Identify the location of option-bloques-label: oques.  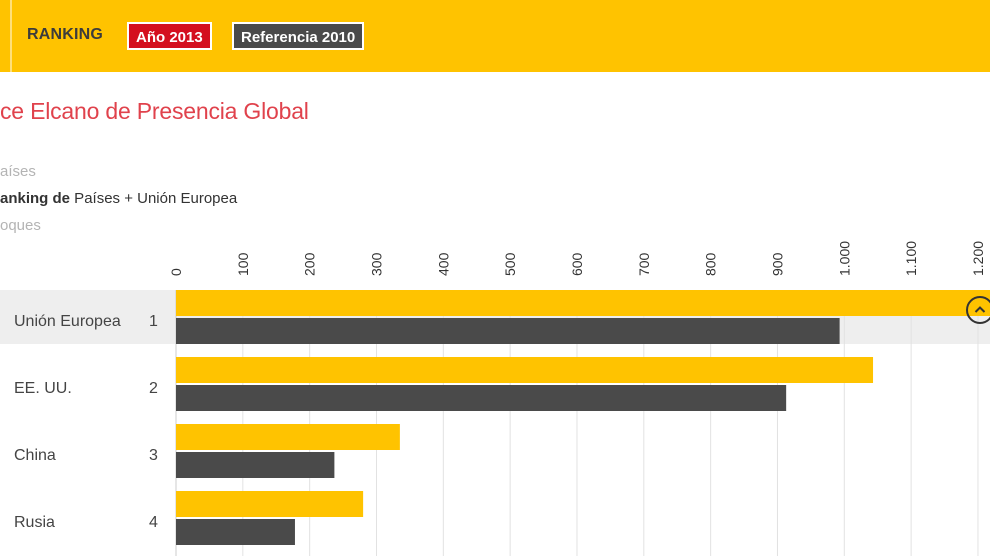
(20, 225).